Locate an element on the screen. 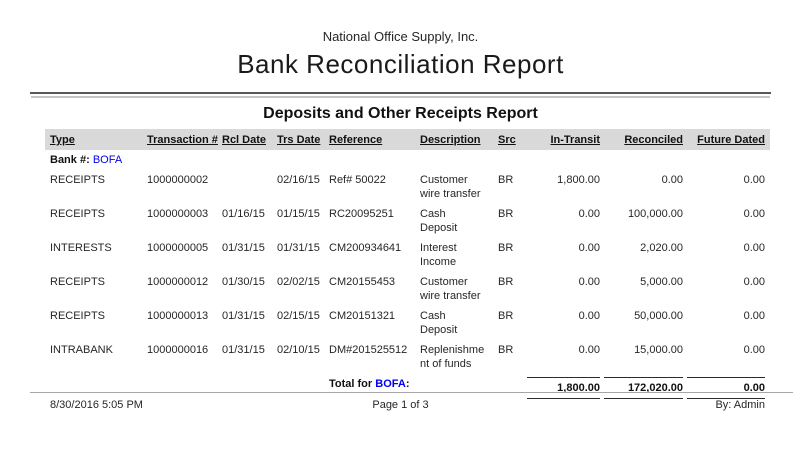 This screenshot has height=474, width=801. cell-trs_date: 01/31/15 is located at coordinates (298, 248).